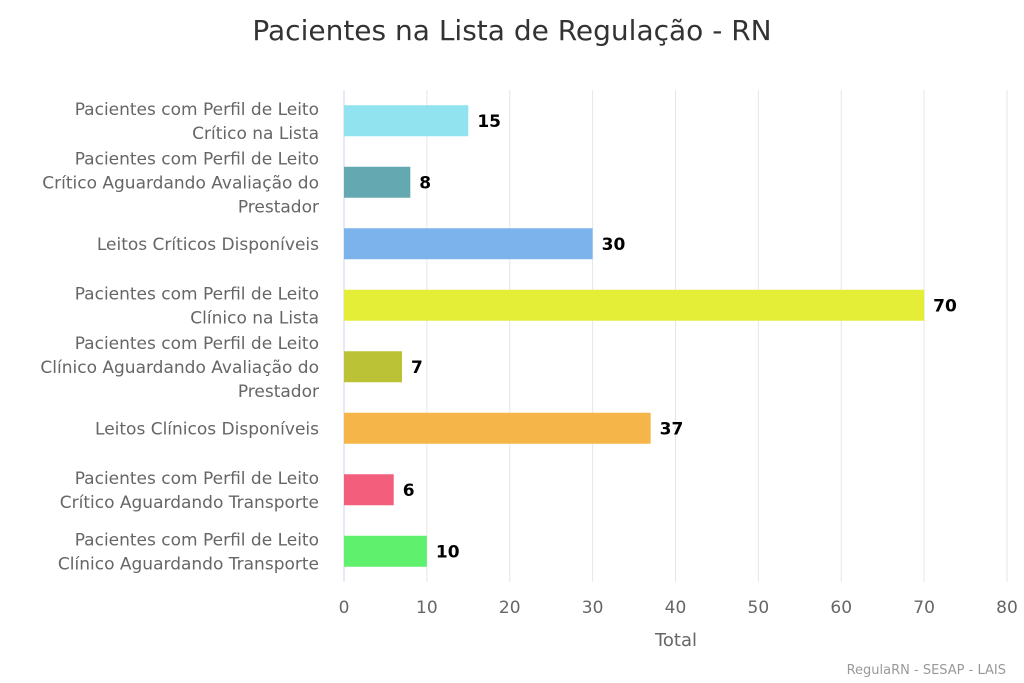  Describe the element at coordinates (841, 608) in the screenshot. I see `x-tick-label: 60` at that location.